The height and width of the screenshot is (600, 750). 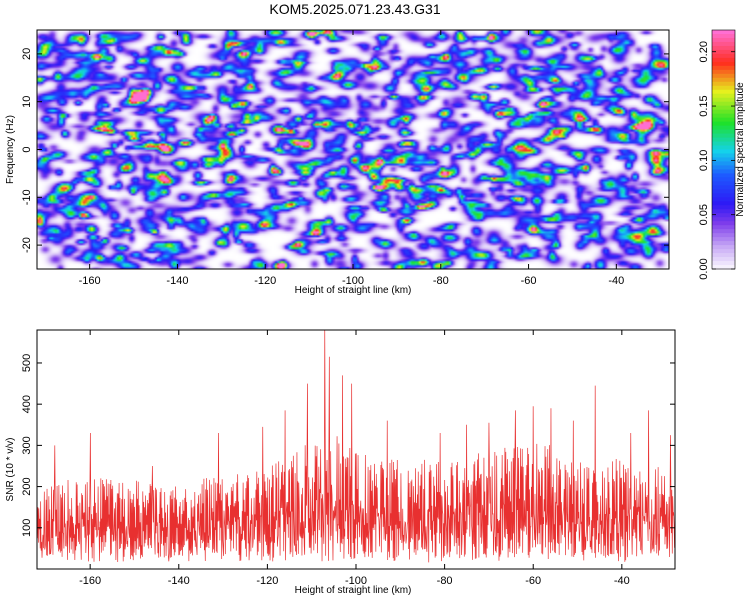 I want to click on colorbar-tick-label: 0.05, so click(x=704, y=214).